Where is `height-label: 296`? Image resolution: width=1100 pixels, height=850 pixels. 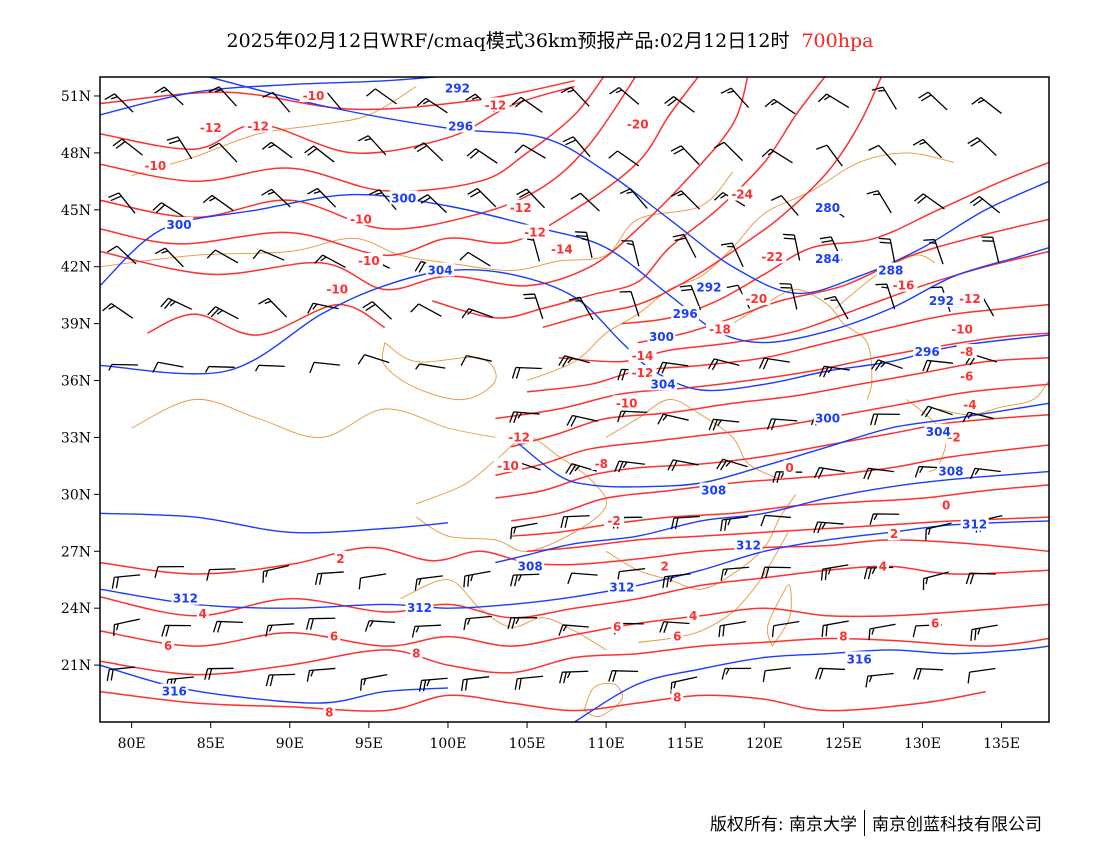 height-label: 296 is located at coordinates (460, 126).